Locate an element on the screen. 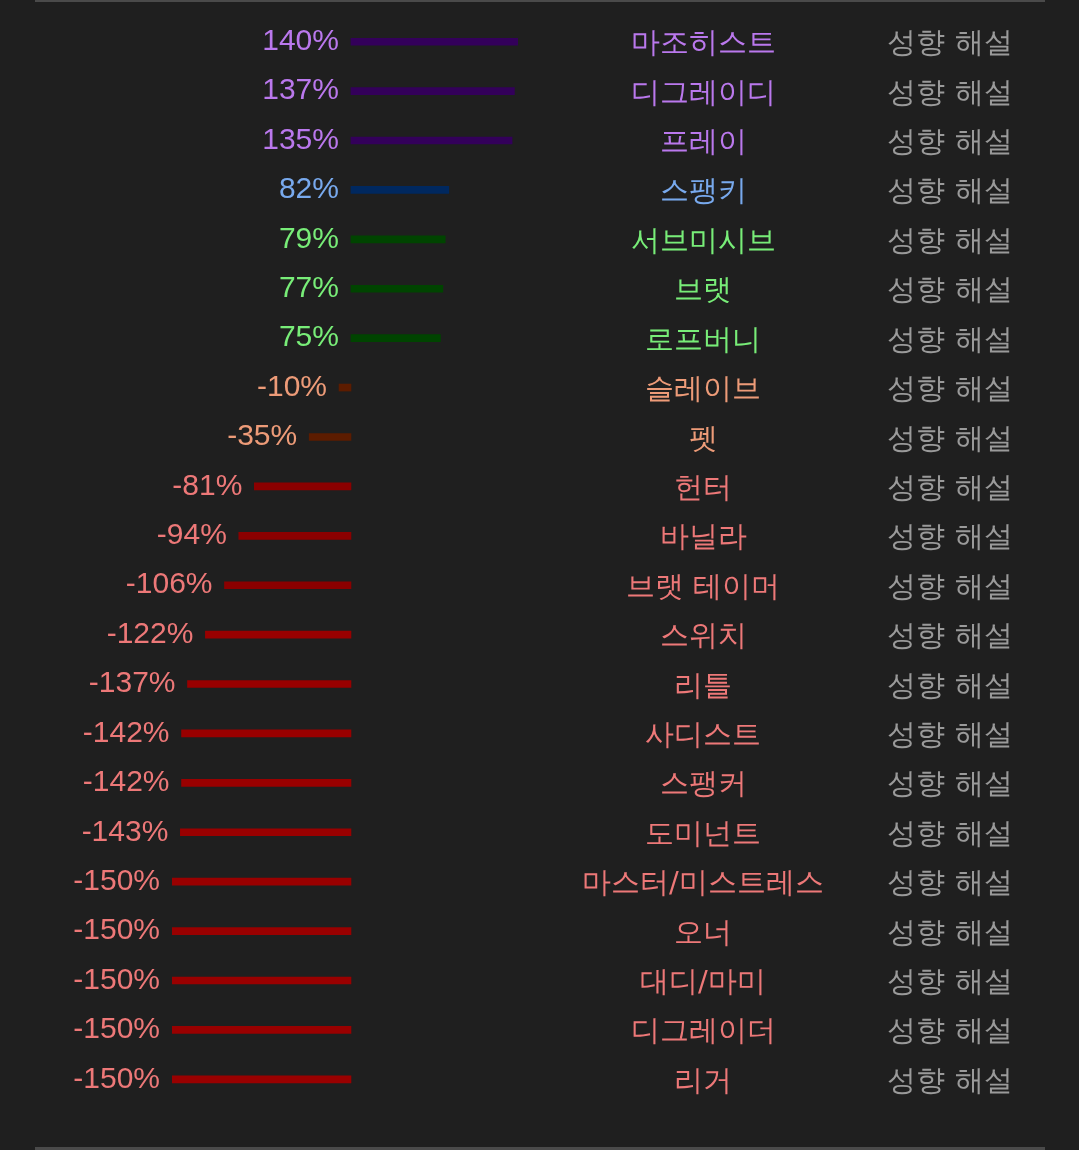  data-label: 140% is located at coordinates (300, 39).